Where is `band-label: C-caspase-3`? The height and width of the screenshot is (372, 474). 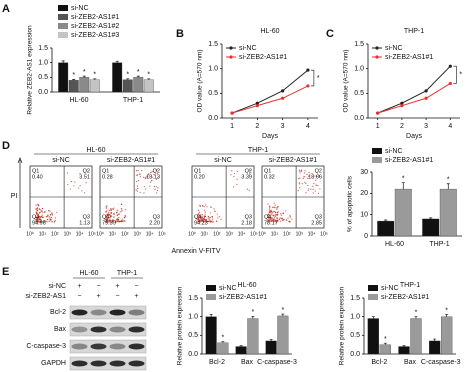
band-label: C-caspase-3 is located at coordinates (46, 346).